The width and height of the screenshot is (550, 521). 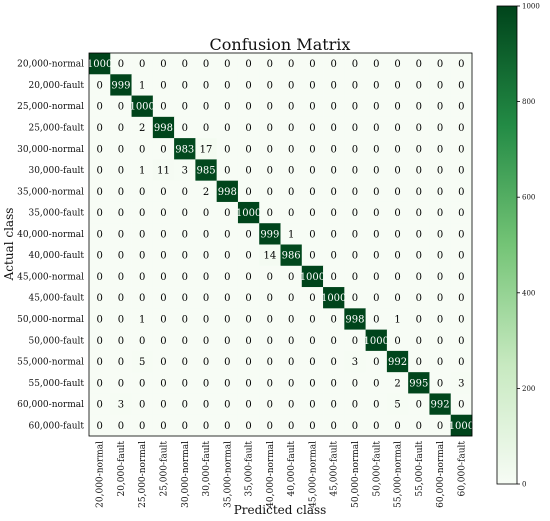 I want to click on cell-r2-c8, so click(x=270, y=106).